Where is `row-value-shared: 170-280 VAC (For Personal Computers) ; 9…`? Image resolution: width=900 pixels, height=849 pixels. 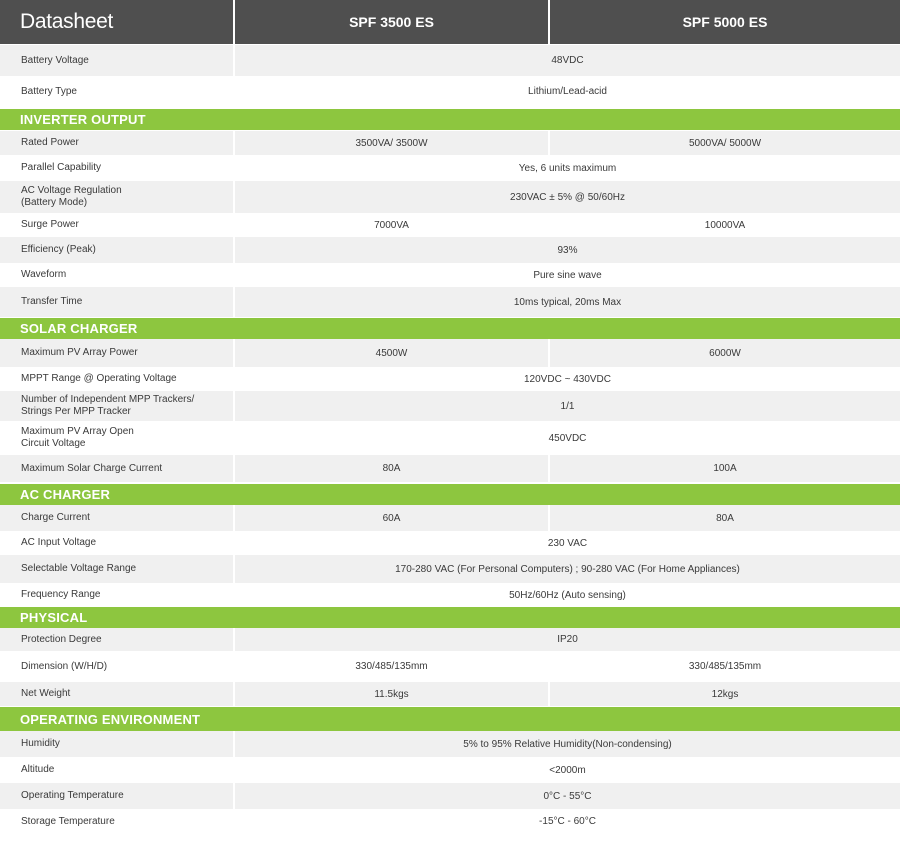 row-value-shared: 170-280 VAC (For Personal Computers) ; 9… is located at coordinates (567, 569).